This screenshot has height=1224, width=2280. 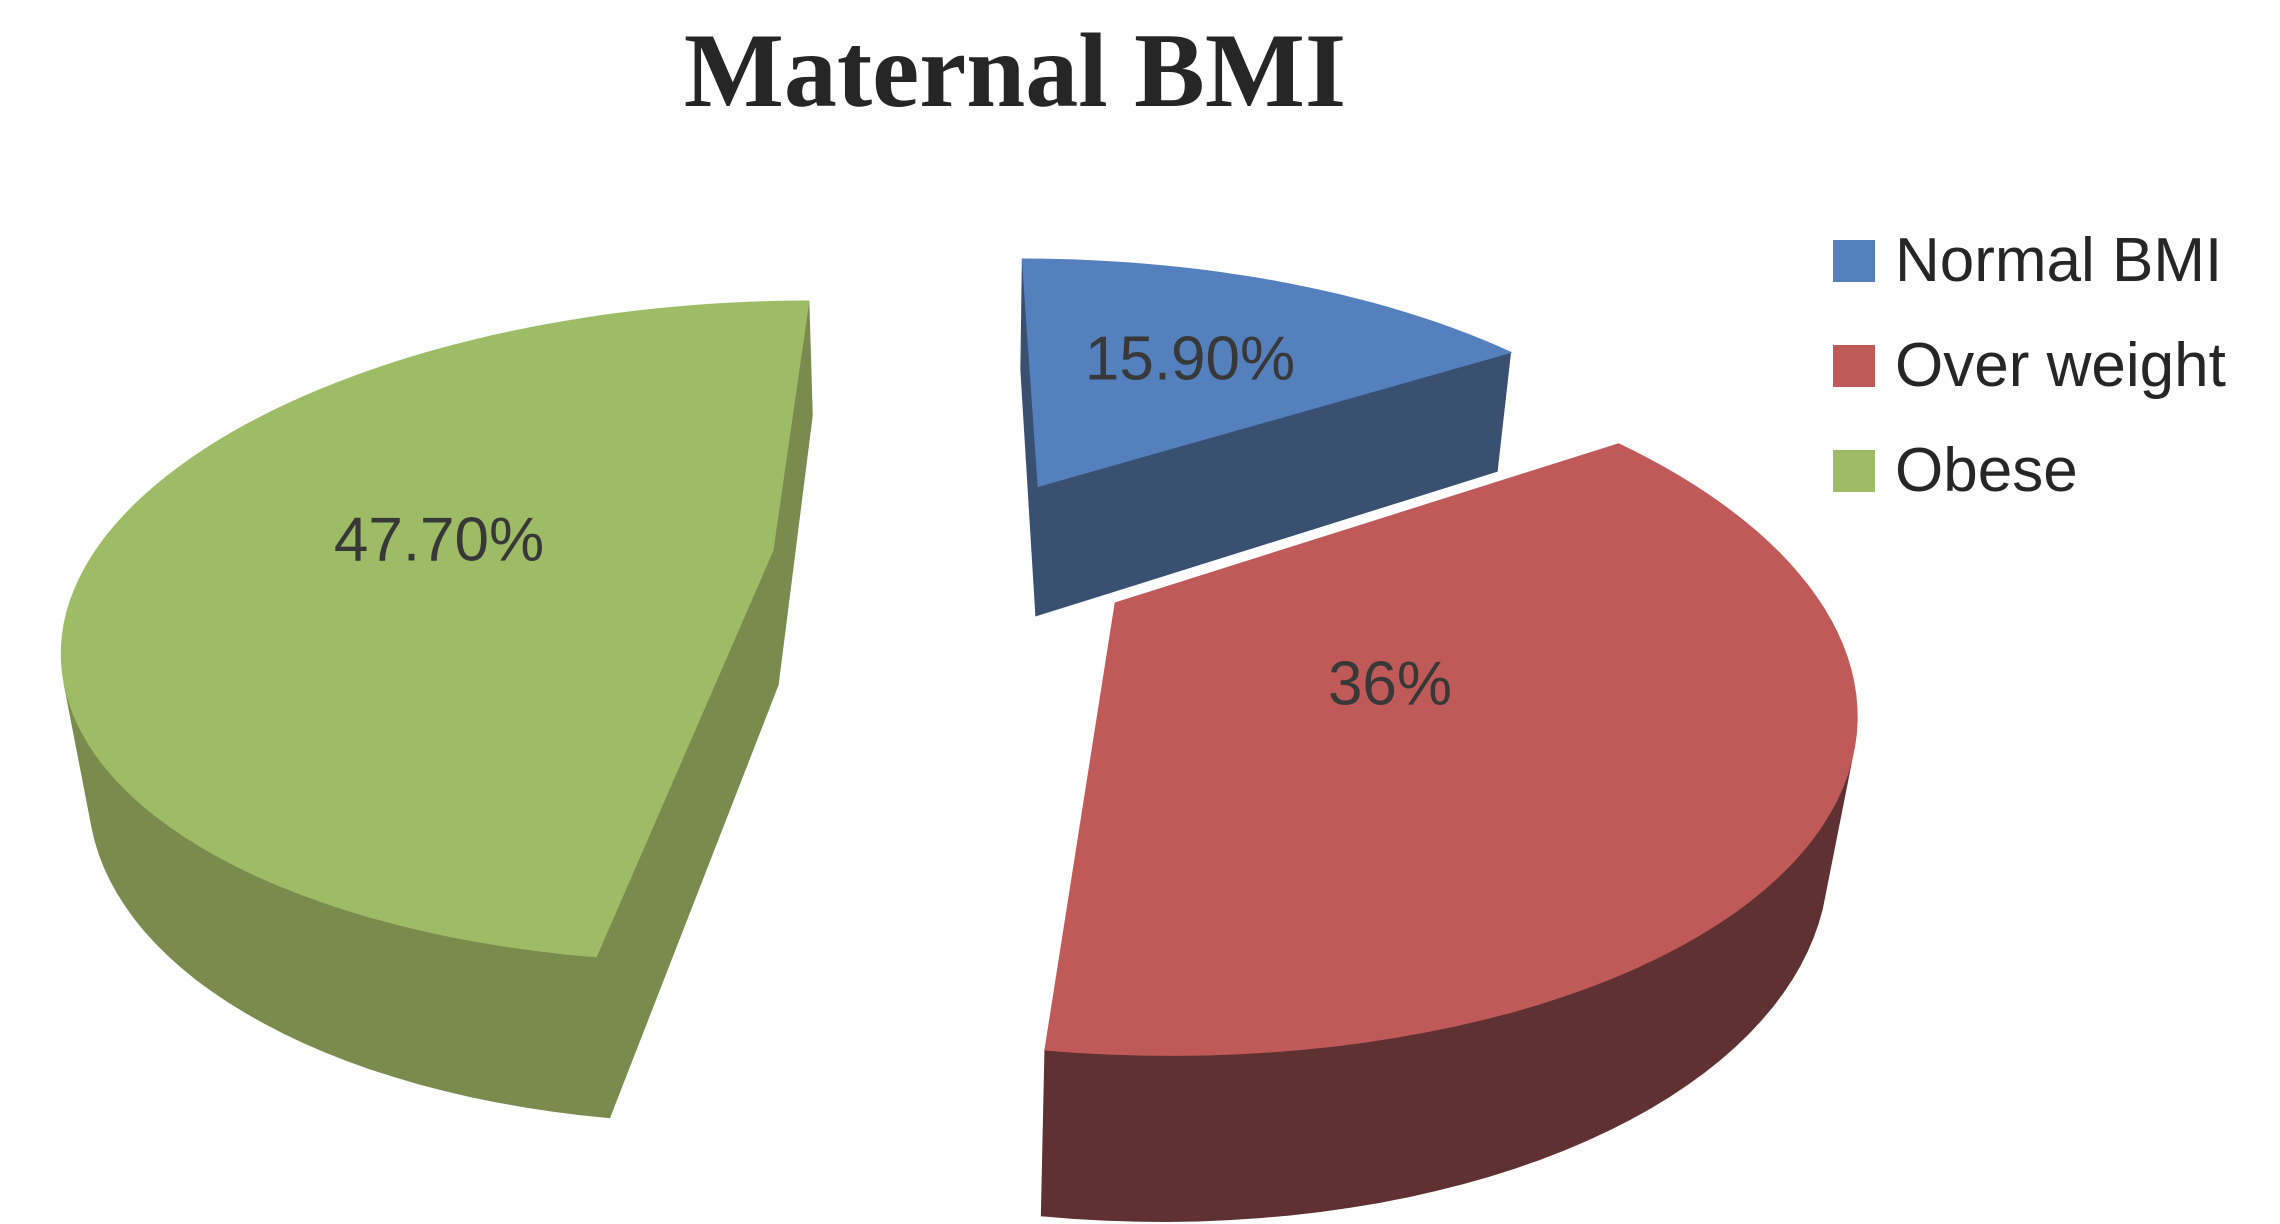 What do you see at coordinates (1390, 684) in the screenshot?
I see `slice-value-label-over-weight: 36%` at bounding box center [1390, 684].